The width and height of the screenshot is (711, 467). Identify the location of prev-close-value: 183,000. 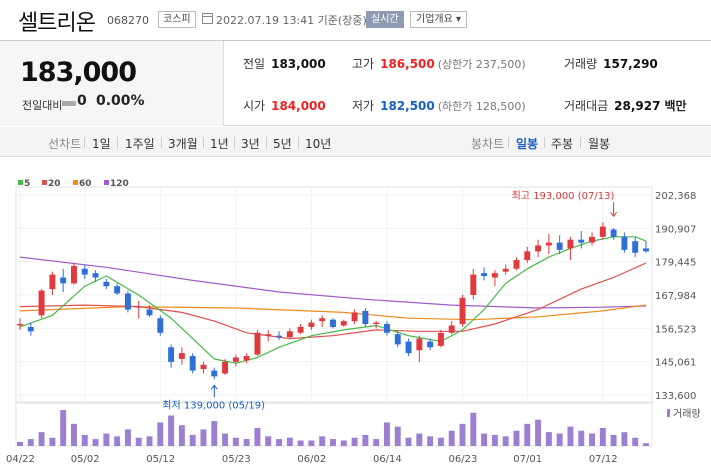
(298, 64).